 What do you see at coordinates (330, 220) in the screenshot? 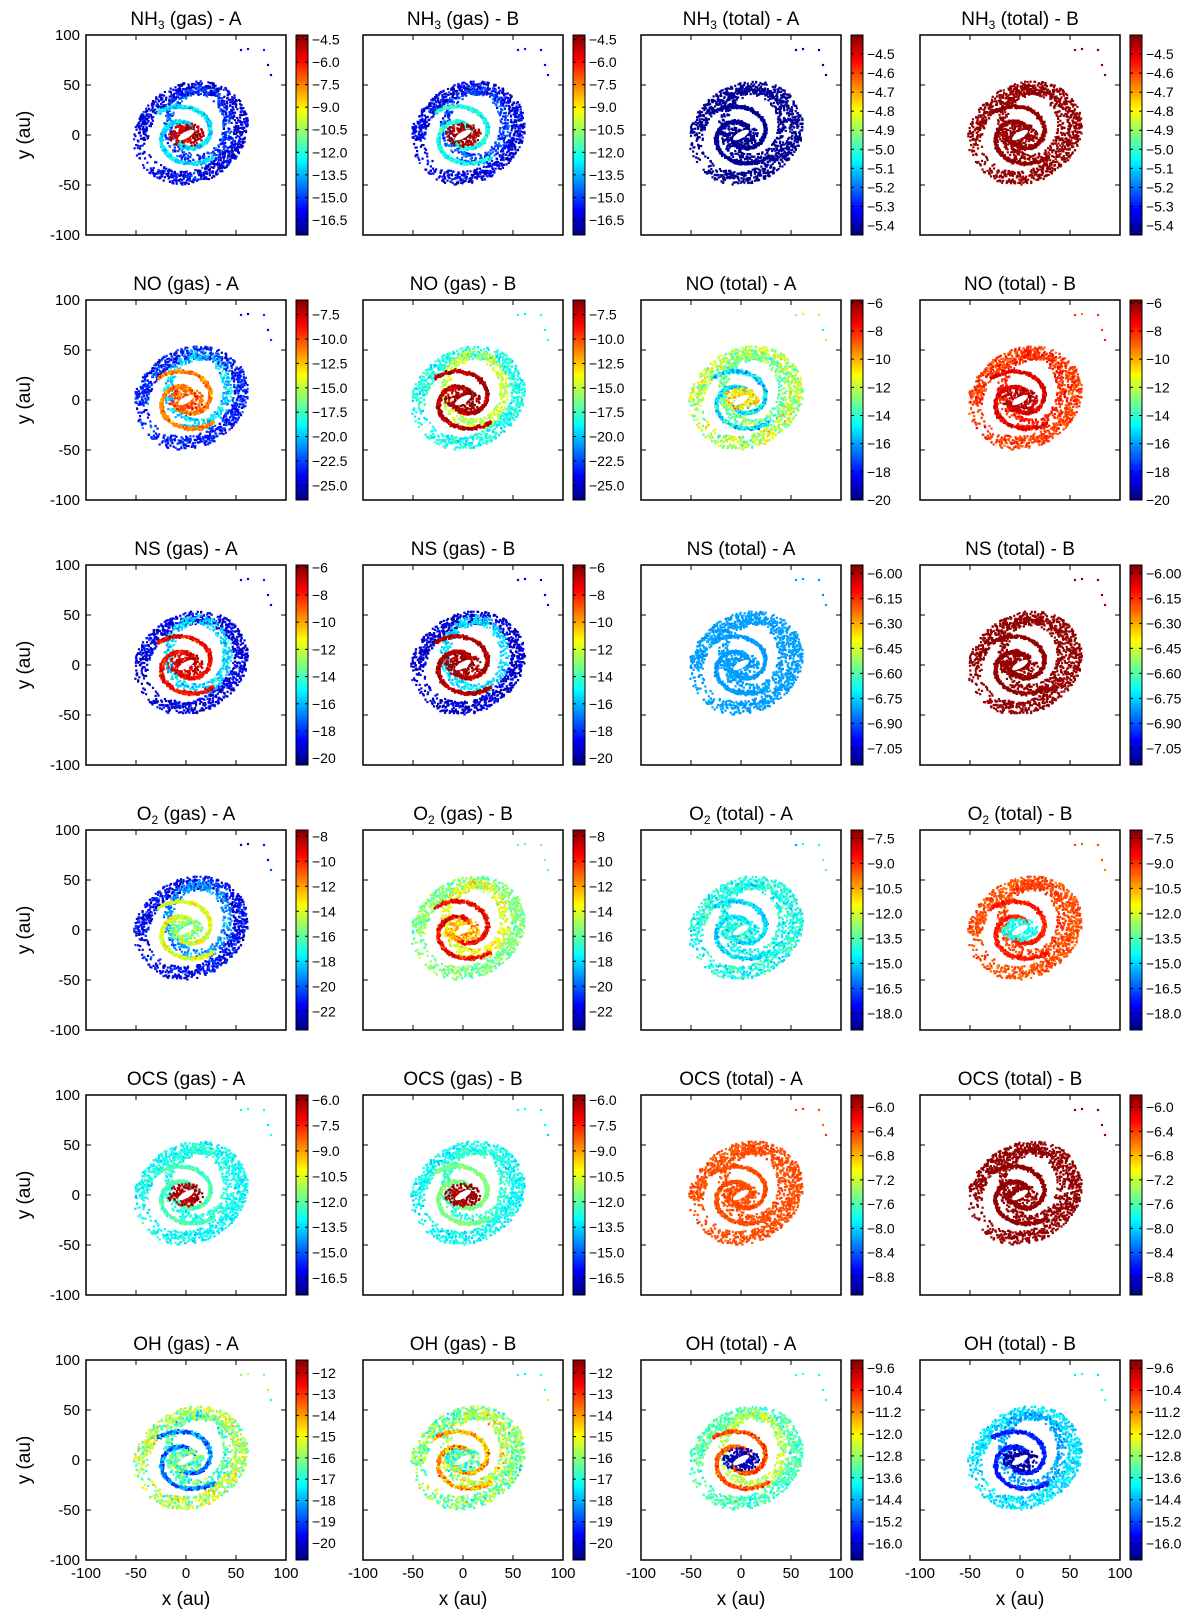
I see `colorbar-tick-label: −16.5` at bounding box center [330, 220].